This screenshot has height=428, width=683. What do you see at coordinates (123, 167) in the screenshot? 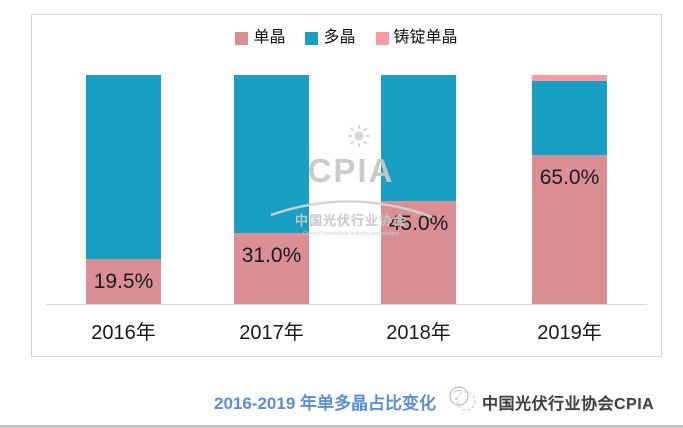
I see `bar-segment-2016年-多晶` at bounding box center [123, 167].